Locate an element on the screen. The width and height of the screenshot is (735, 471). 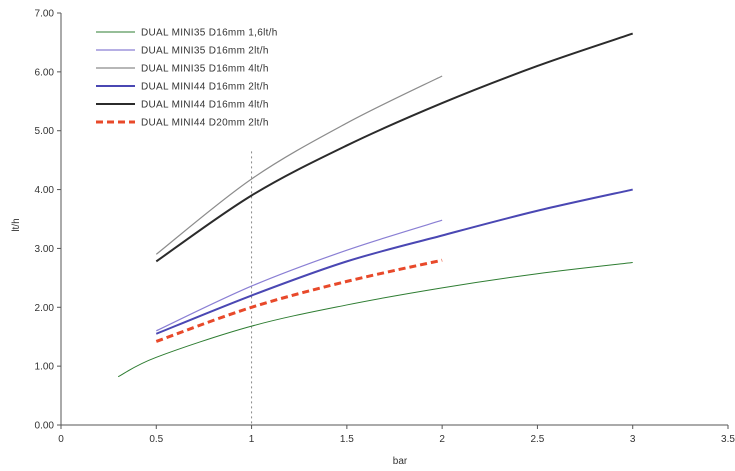
y-axis-title: lt/h is located at coordinates (16, 224).